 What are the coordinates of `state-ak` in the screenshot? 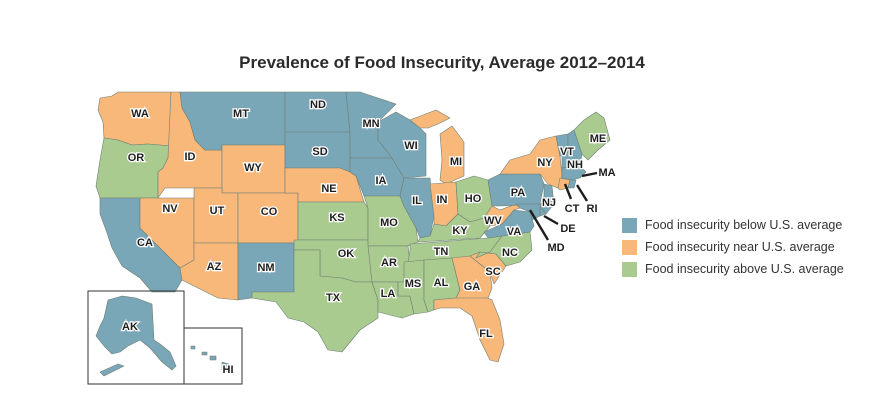 It's located at (136, 336).